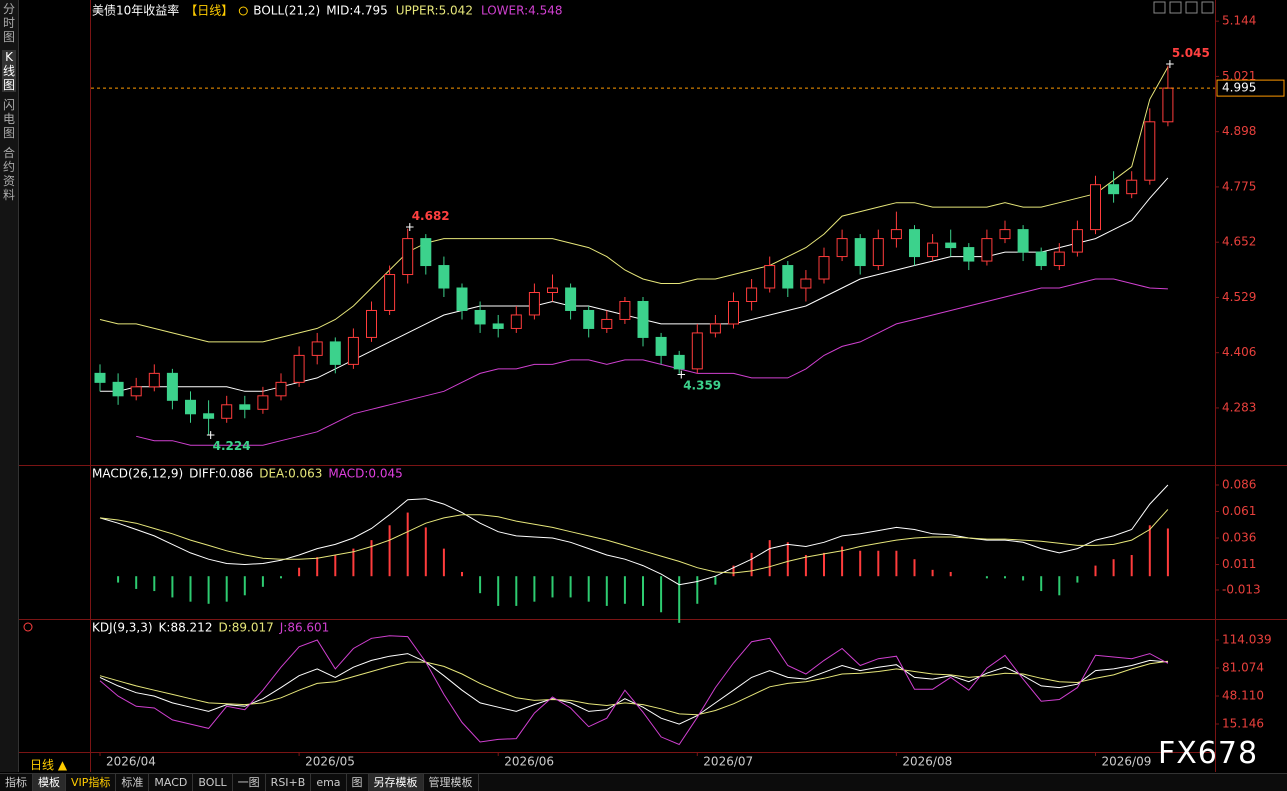 This screenshot has width=1287, height=791. What do you see at coordinates (522, 11) in the screenshot?
I see `legend-entry: LOWER:4.548` at bounding box center [522, 11].